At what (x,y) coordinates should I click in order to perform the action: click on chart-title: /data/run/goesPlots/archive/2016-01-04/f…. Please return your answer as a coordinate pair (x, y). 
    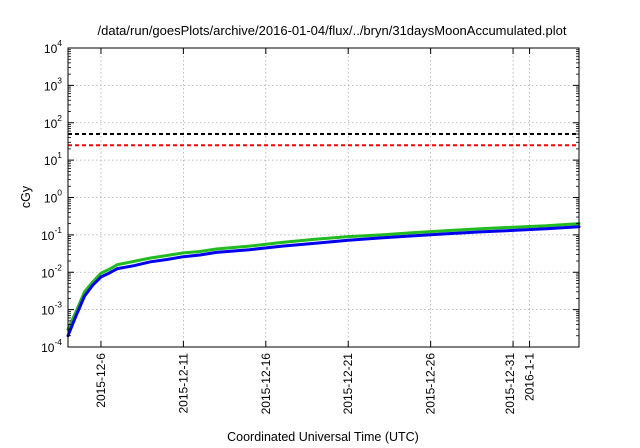
    Looking at the image, I should click on (332, 30).